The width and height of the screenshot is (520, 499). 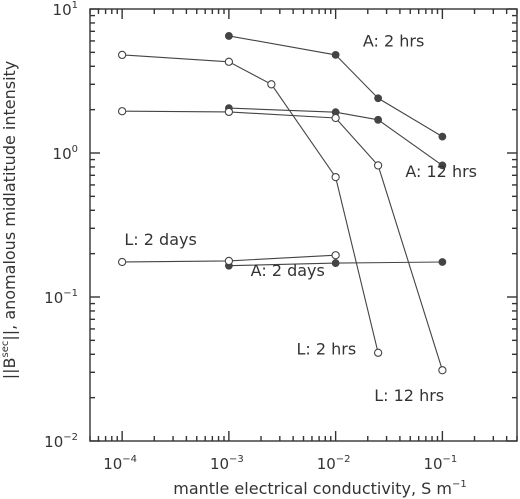 What do you see at coordinates (327, 348) in the screenshot?
I see `series-annotation: L: 2 hrs` at bounding box center [327, 348].